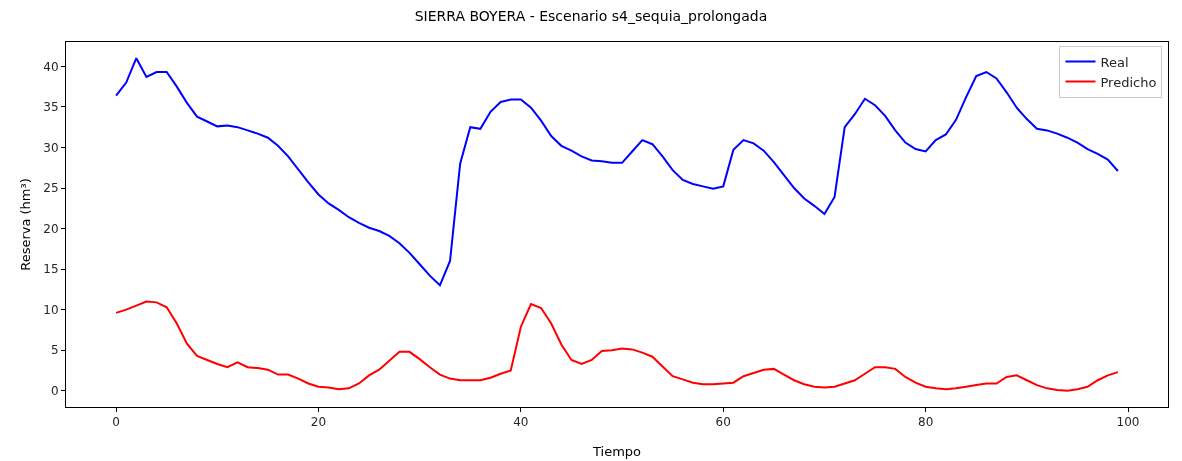  Describe the element at coordinates (616, 451) in the screenshot. I see `x-axis-title: Tiempo` at that location.